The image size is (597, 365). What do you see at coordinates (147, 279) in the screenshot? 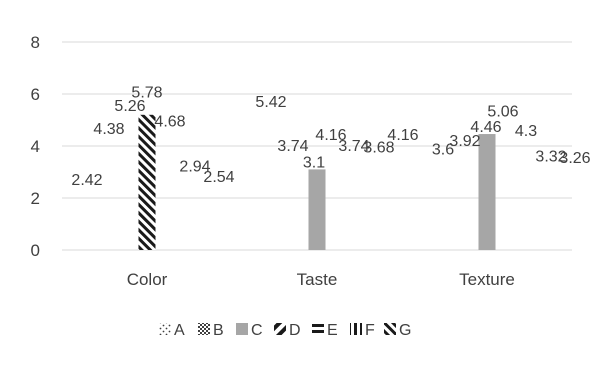
I see `x-category-label: Color` at bounding box center [147, 279].